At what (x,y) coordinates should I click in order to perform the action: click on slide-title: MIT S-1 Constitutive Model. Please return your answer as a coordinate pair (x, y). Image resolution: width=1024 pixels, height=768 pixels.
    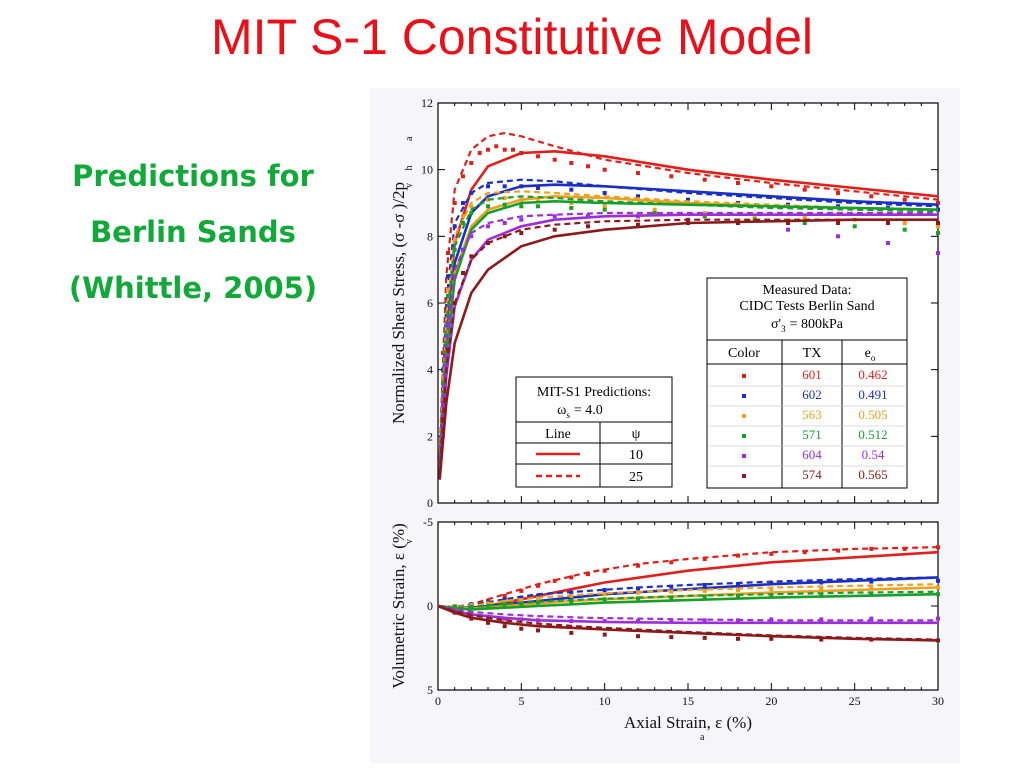
    Looking at the image, I should click on (512, 37).